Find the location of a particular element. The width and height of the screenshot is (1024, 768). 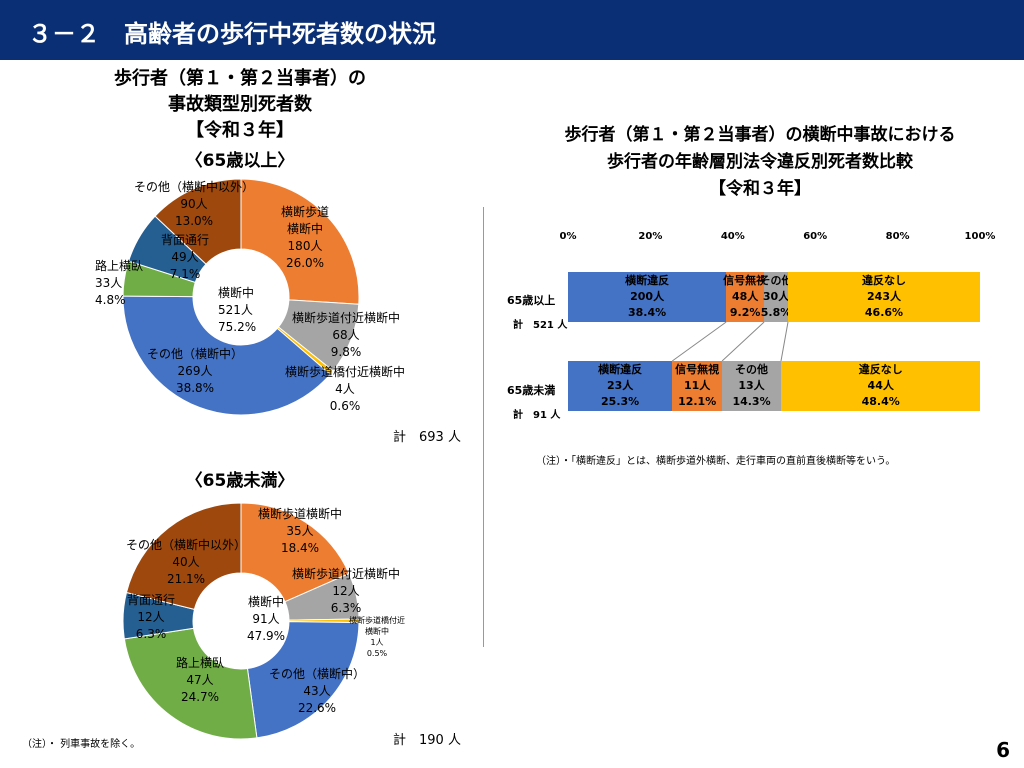

pie2-label-lying-pct: 24.7% is located at coordinates (200, 697).